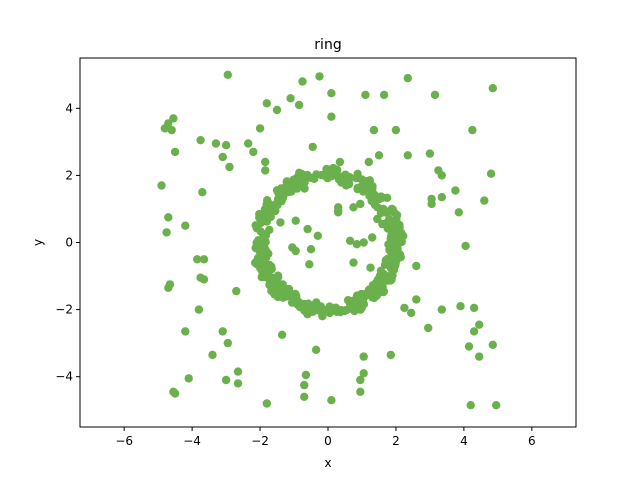  I want to click on y-tick-label: 4, so click(69, 108).